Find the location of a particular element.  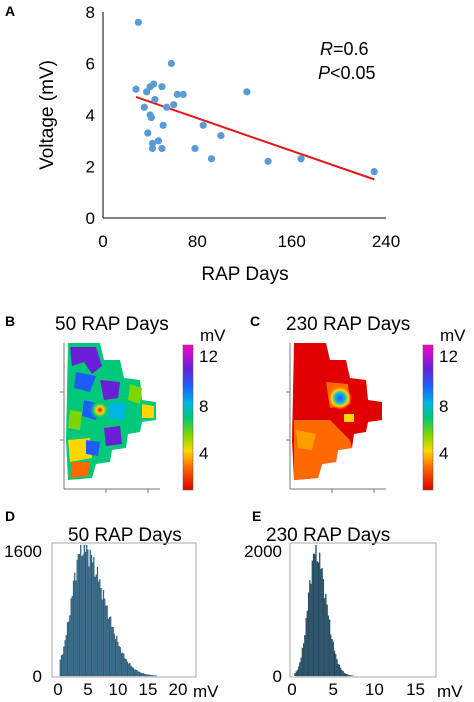

panel-letter-c: C is located at coordinates (255, 321).